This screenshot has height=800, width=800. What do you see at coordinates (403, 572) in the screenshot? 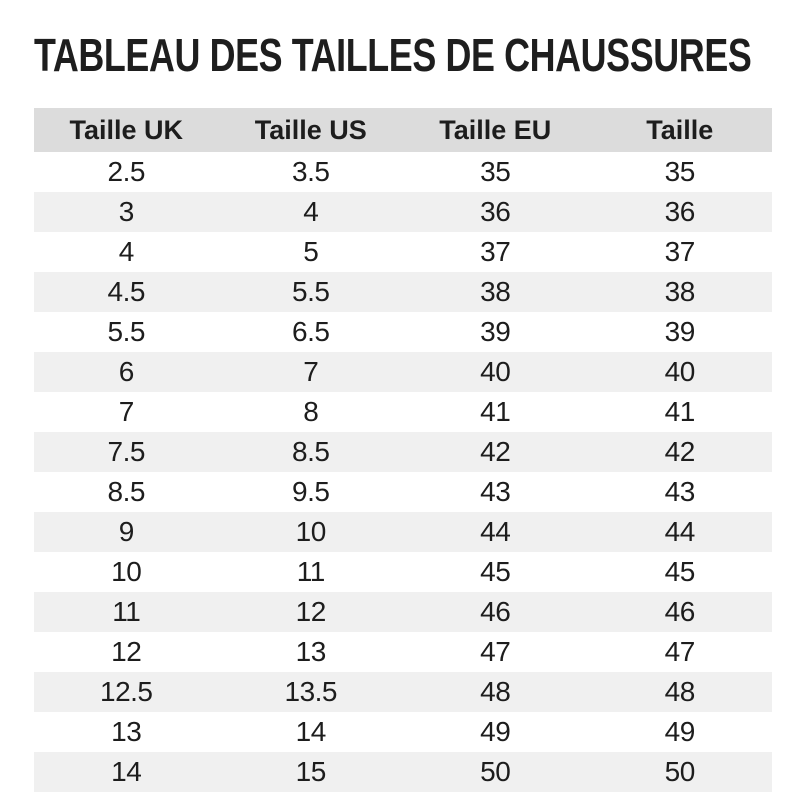
I see `table-row: 10 11 45 45` at bounding box center [403, 572].